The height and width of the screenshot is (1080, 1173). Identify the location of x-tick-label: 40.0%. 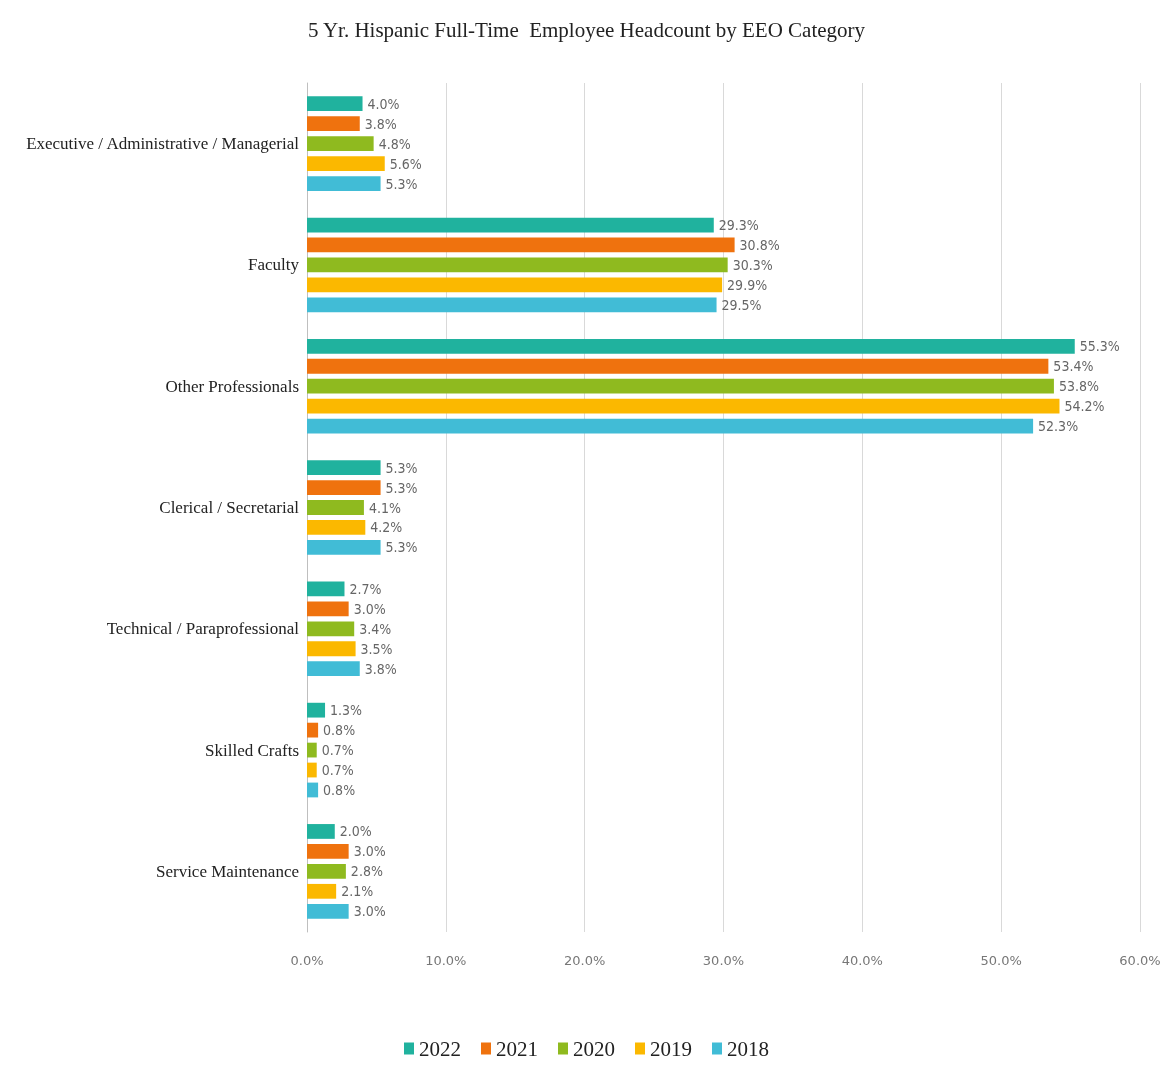
(862, 960).